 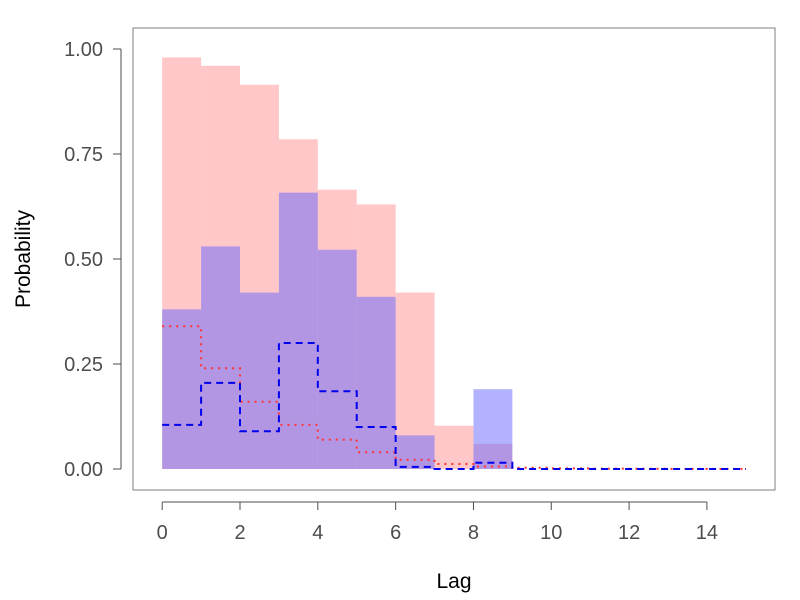 What do you see at coordinates (551, 533) in the screenshot?
I see `x-tick-label-10: 10` at bounding box center [551, 533].